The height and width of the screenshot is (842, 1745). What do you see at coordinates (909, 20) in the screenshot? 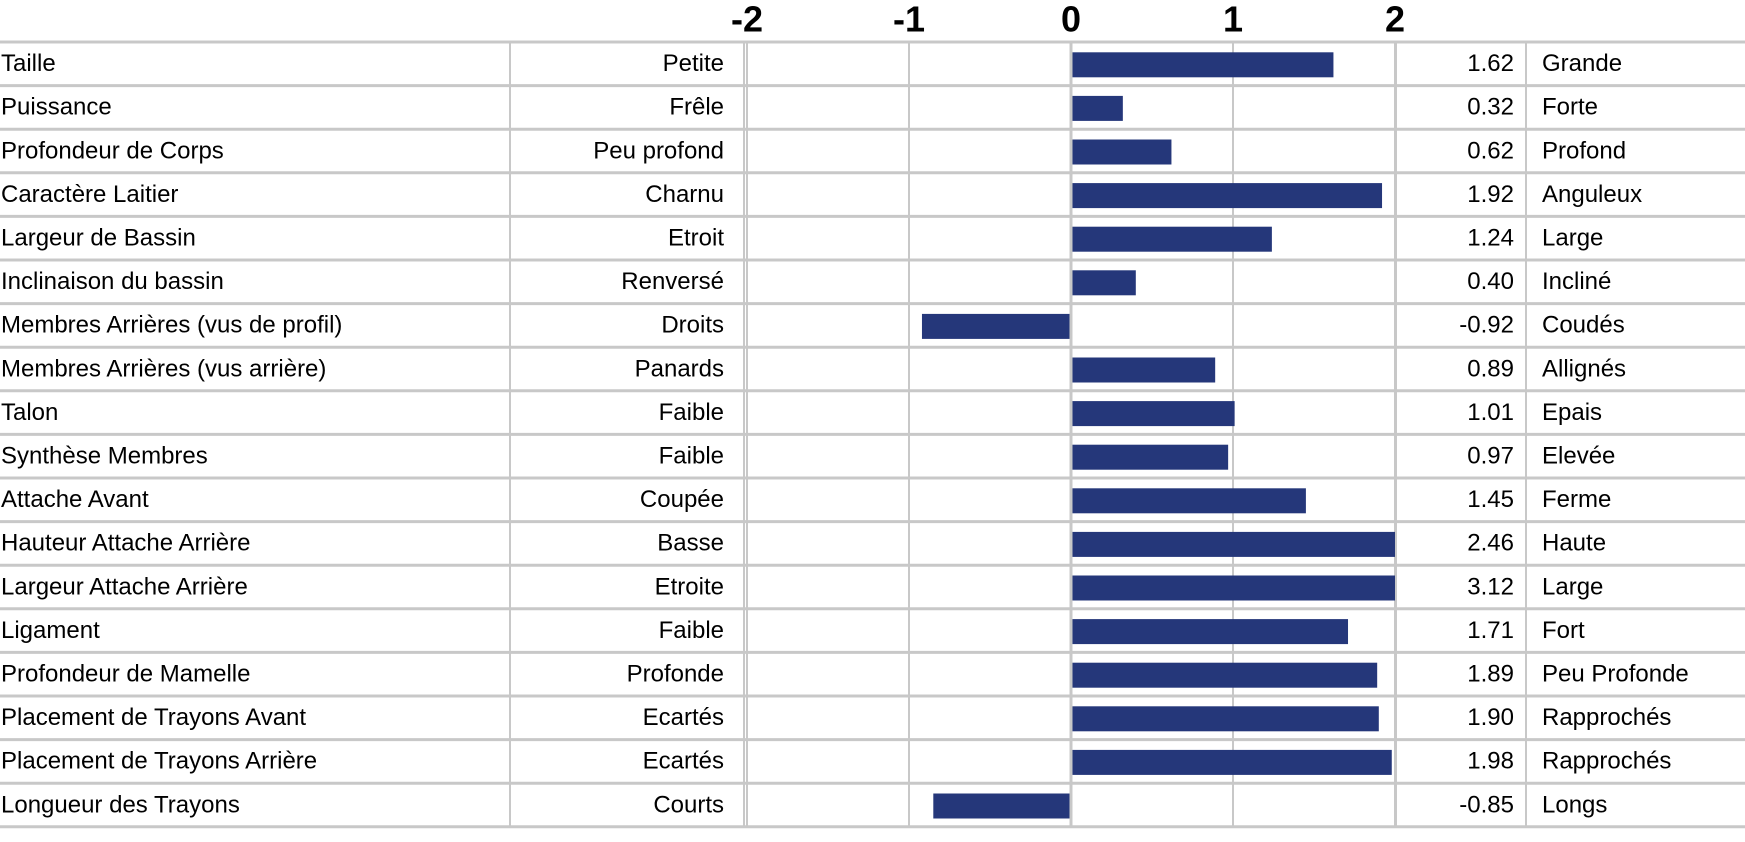
I see `tick-label: -1` at bounding box center [909, 20].